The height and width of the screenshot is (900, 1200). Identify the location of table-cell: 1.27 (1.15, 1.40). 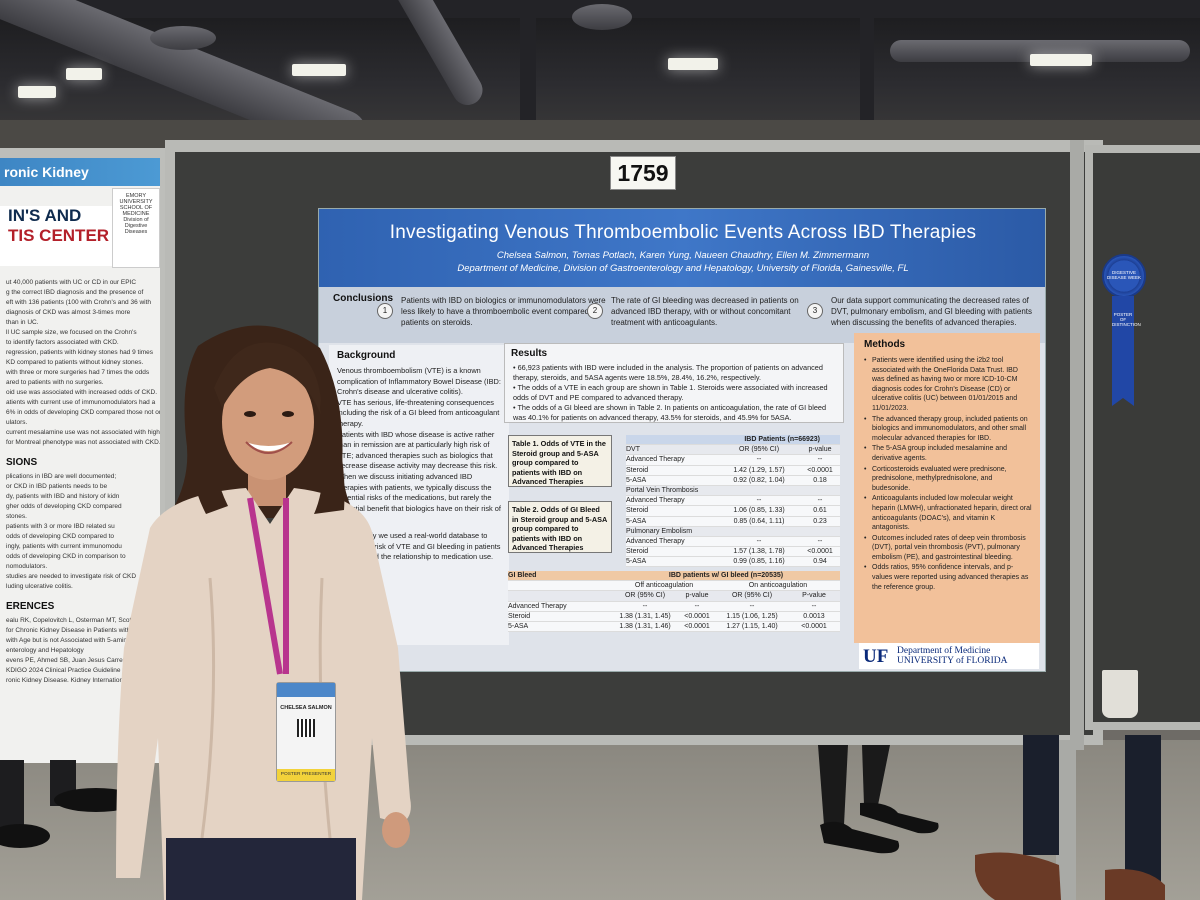
(752, 626).